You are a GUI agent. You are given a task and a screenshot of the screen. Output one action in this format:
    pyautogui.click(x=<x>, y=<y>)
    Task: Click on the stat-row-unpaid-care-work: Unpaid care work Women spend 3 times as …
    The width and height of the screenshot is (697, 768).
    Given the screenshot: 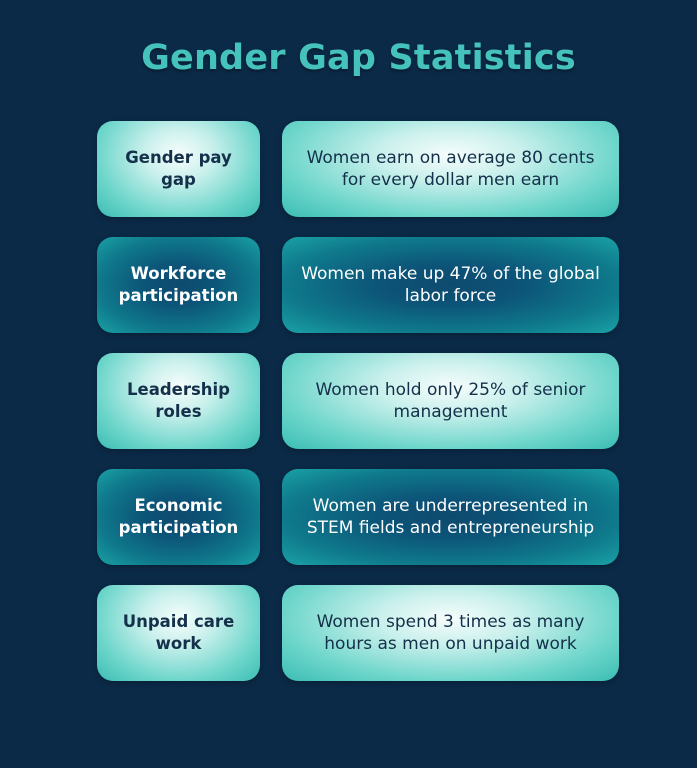 What is the action you would take?
    pyautogui.click(x=348, y=633)
    